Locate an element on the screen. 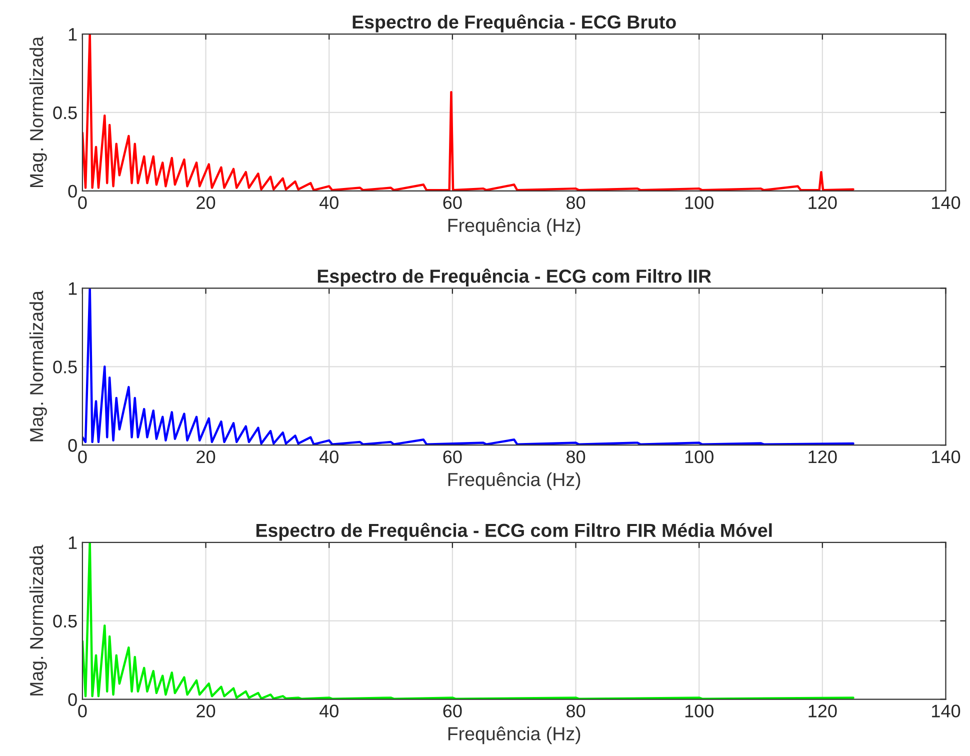 This screenshot has height=756, width=970. chart-title: Espectro de Frequência - ECG com Filtro FIR Média Móvel is located at coordinates (514, 531).